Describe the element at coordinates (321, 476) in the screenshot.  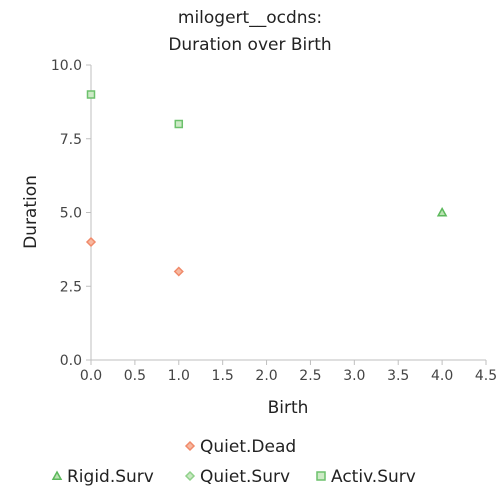
I see `legend-marker-activ-surv` at that location.